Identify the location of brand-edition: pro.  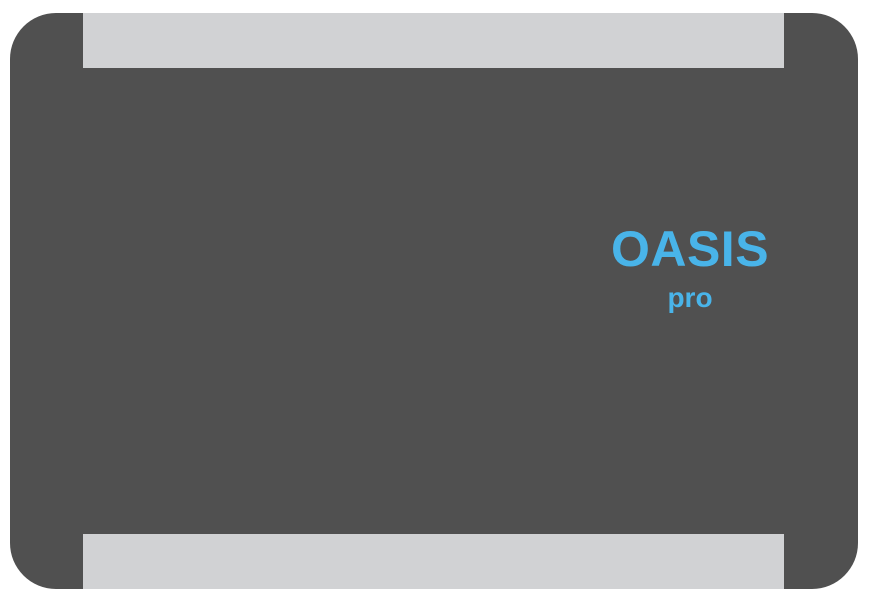
(690, 297).